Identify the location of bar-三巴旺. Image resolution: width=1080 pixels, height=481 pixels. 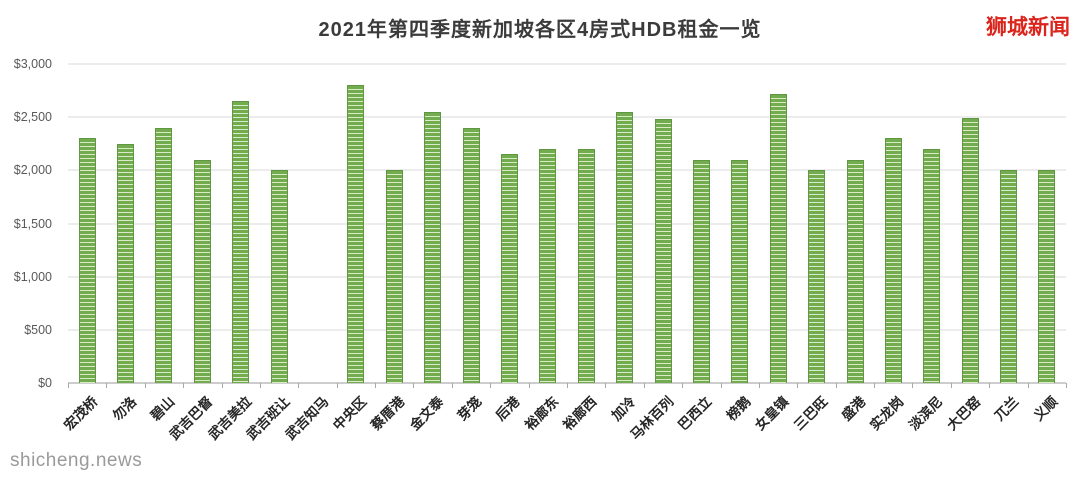
(817, 276).